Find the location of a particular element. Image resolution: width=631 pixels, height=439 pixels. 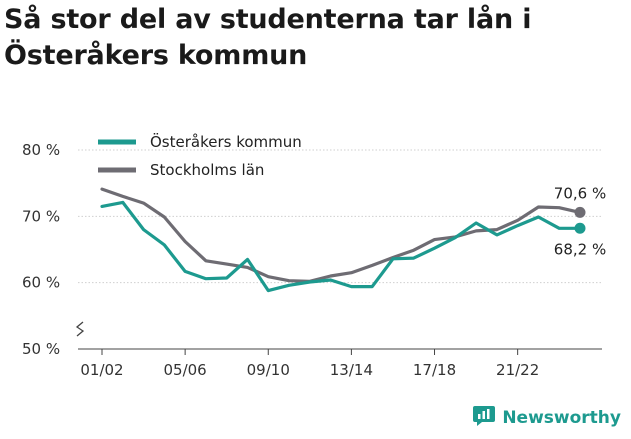

end-label-osteraker: 68,2 % is located at coordinates (580, 249).